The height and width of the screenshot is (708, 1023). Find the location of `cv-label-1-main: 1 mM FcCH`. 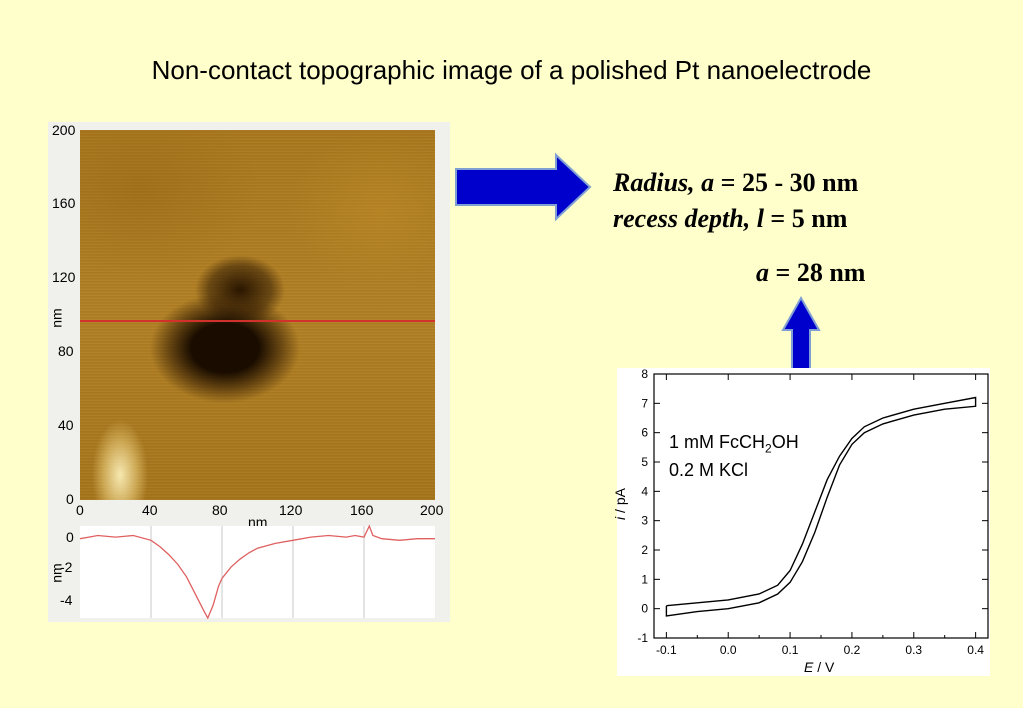

cv-label-1-main: 1 mM FcCH is located at coordinates (717, 442).